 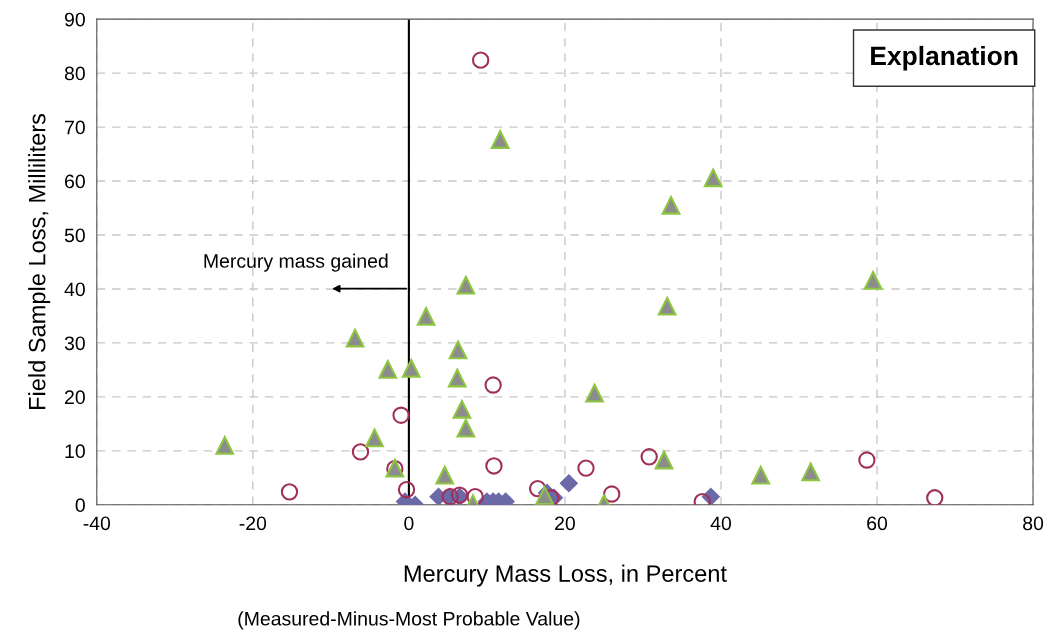 I want to click on x-tick-label: 80, so click(x=1033, y=523).